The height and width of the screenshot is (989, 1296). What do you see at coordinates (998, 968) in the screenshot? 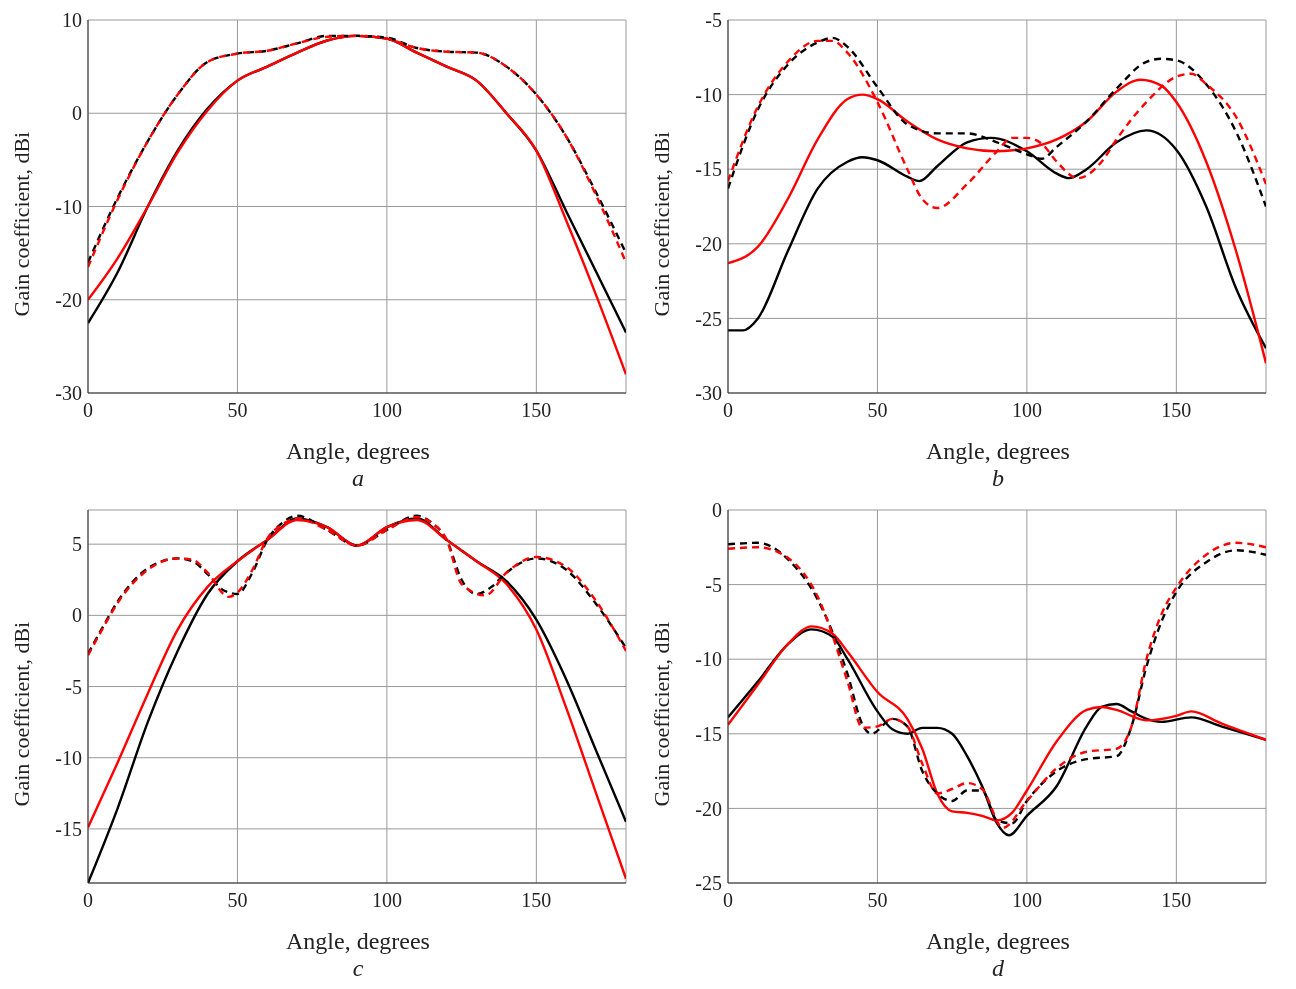
I see `text: d` at bounding box center [998, 968].